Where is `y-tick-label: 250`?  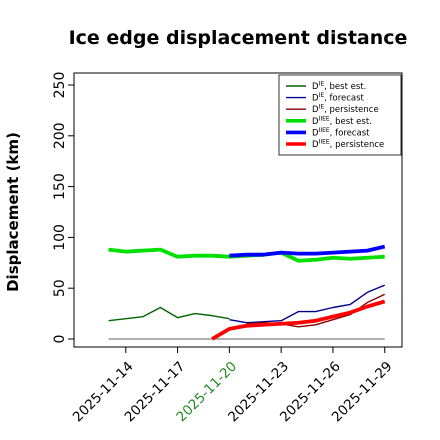 y-tick-label: 250 is located at coordinates (60, 85).